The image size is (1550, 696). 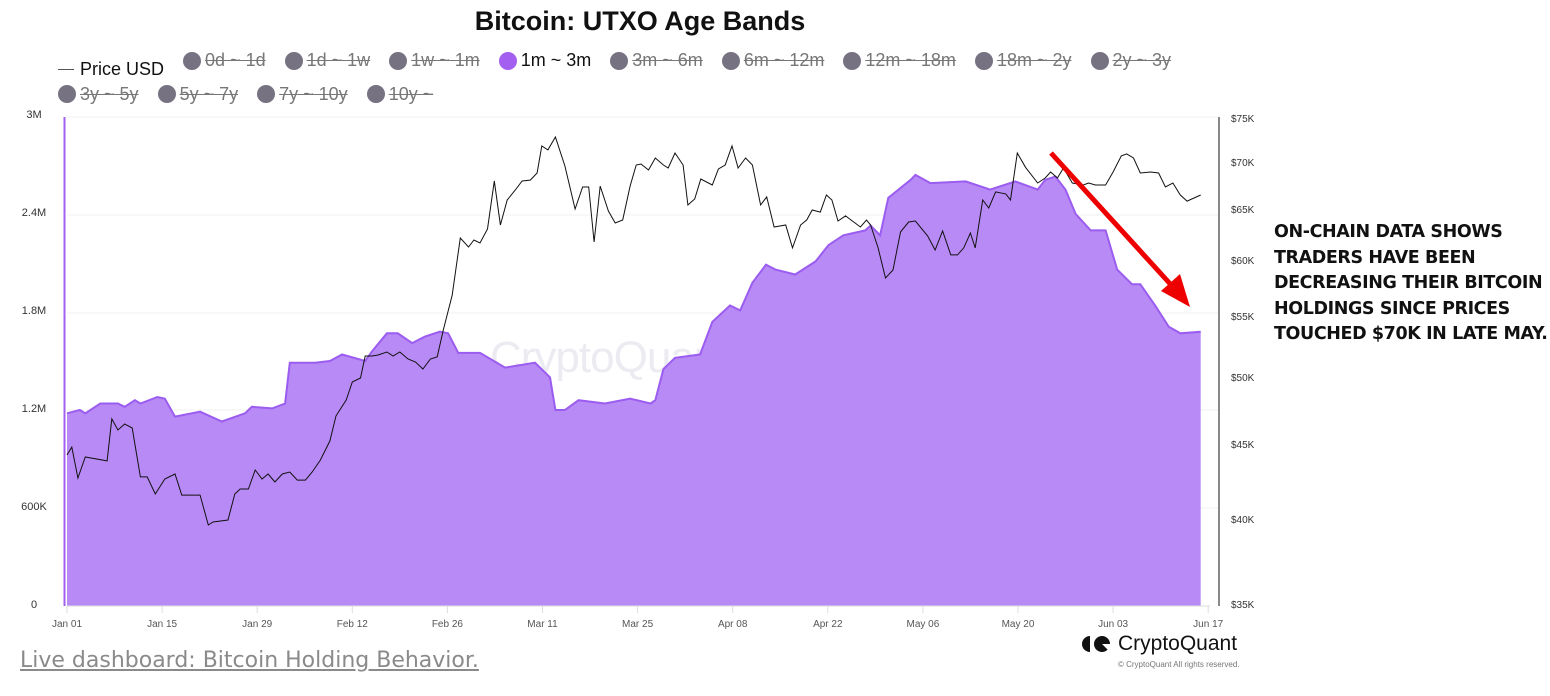 I want to click on right-y-tick: $70K, so click(x=1243, y=163).